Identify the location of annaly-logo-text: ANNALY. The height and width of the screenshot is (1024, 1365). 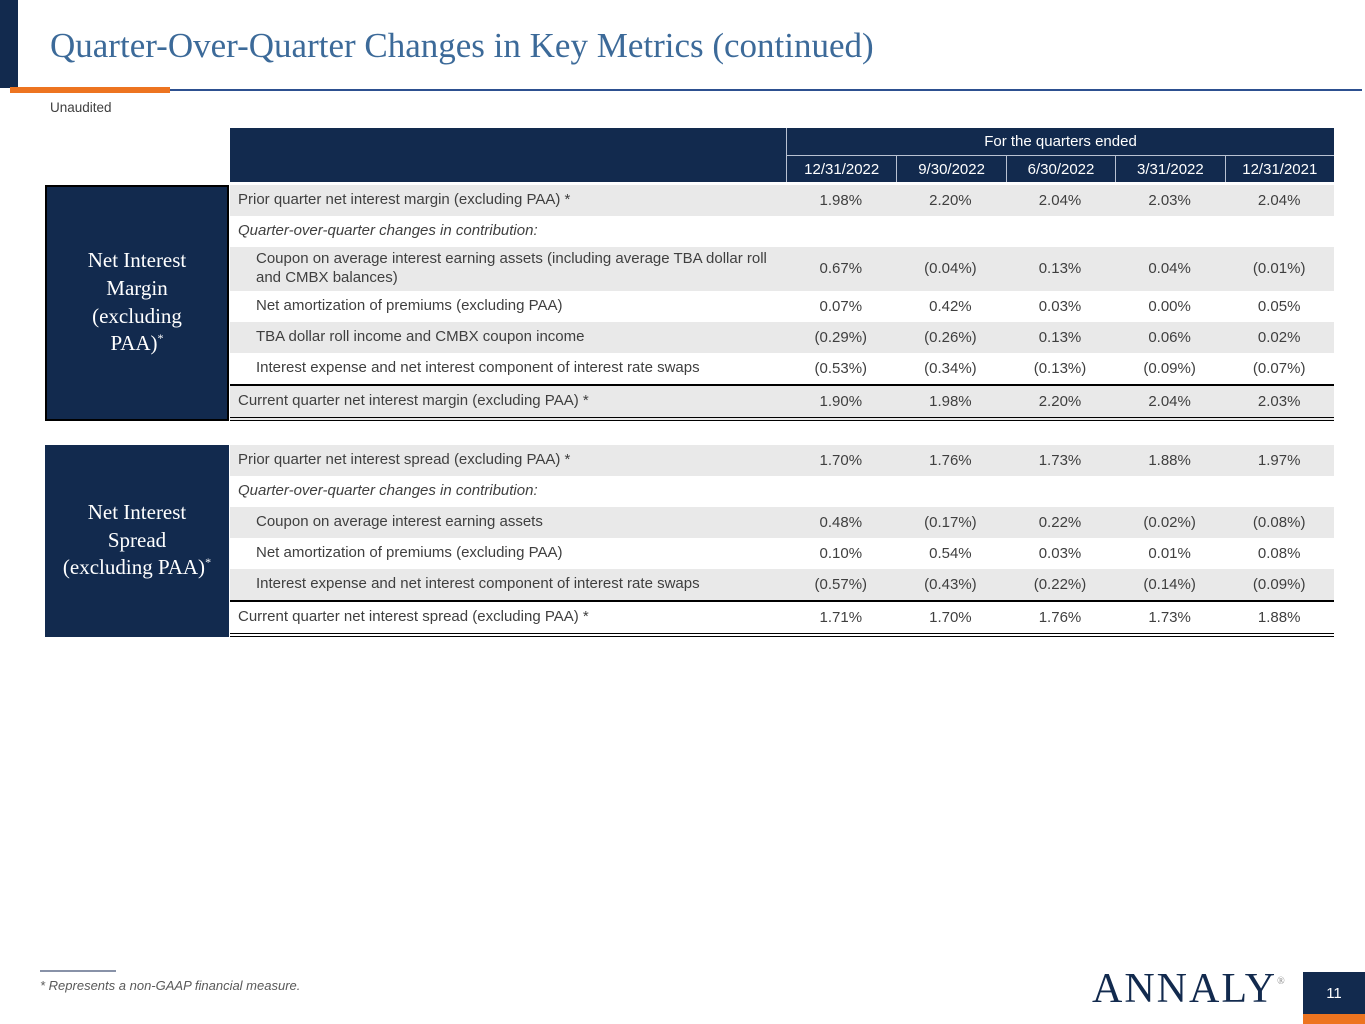
(1185, 989).